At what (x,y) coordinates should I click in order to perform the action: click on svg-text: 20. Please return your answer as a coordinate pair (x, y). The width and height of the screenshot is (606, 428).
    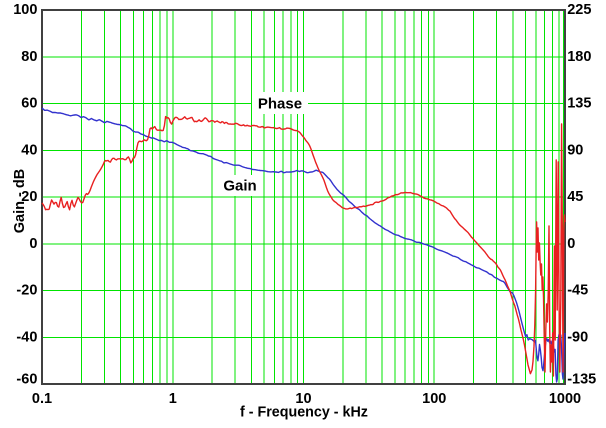
    Looking at the image, I should click on (29, 197).